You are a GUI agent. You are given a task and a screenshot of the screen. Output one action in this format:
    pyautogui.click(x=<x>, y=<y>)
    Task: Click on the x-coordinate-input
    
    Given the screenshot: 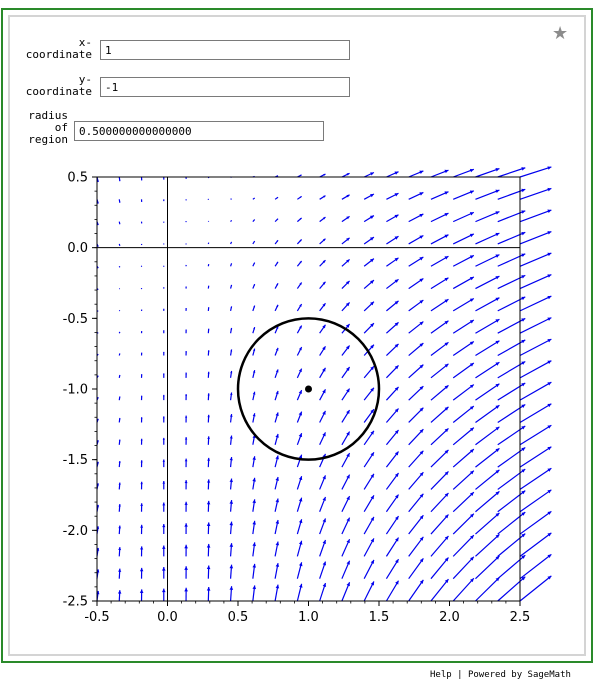 What is the action you would take?
    pyautogui.click(x=225, y=50)
    